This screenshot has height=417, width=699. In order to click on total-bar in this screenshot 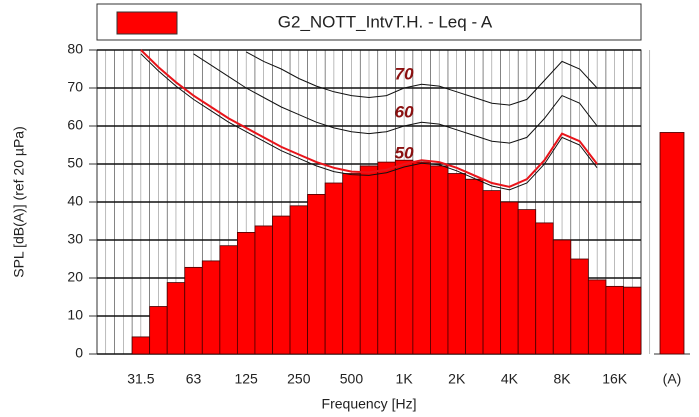, I will do `click(672, 243)`.